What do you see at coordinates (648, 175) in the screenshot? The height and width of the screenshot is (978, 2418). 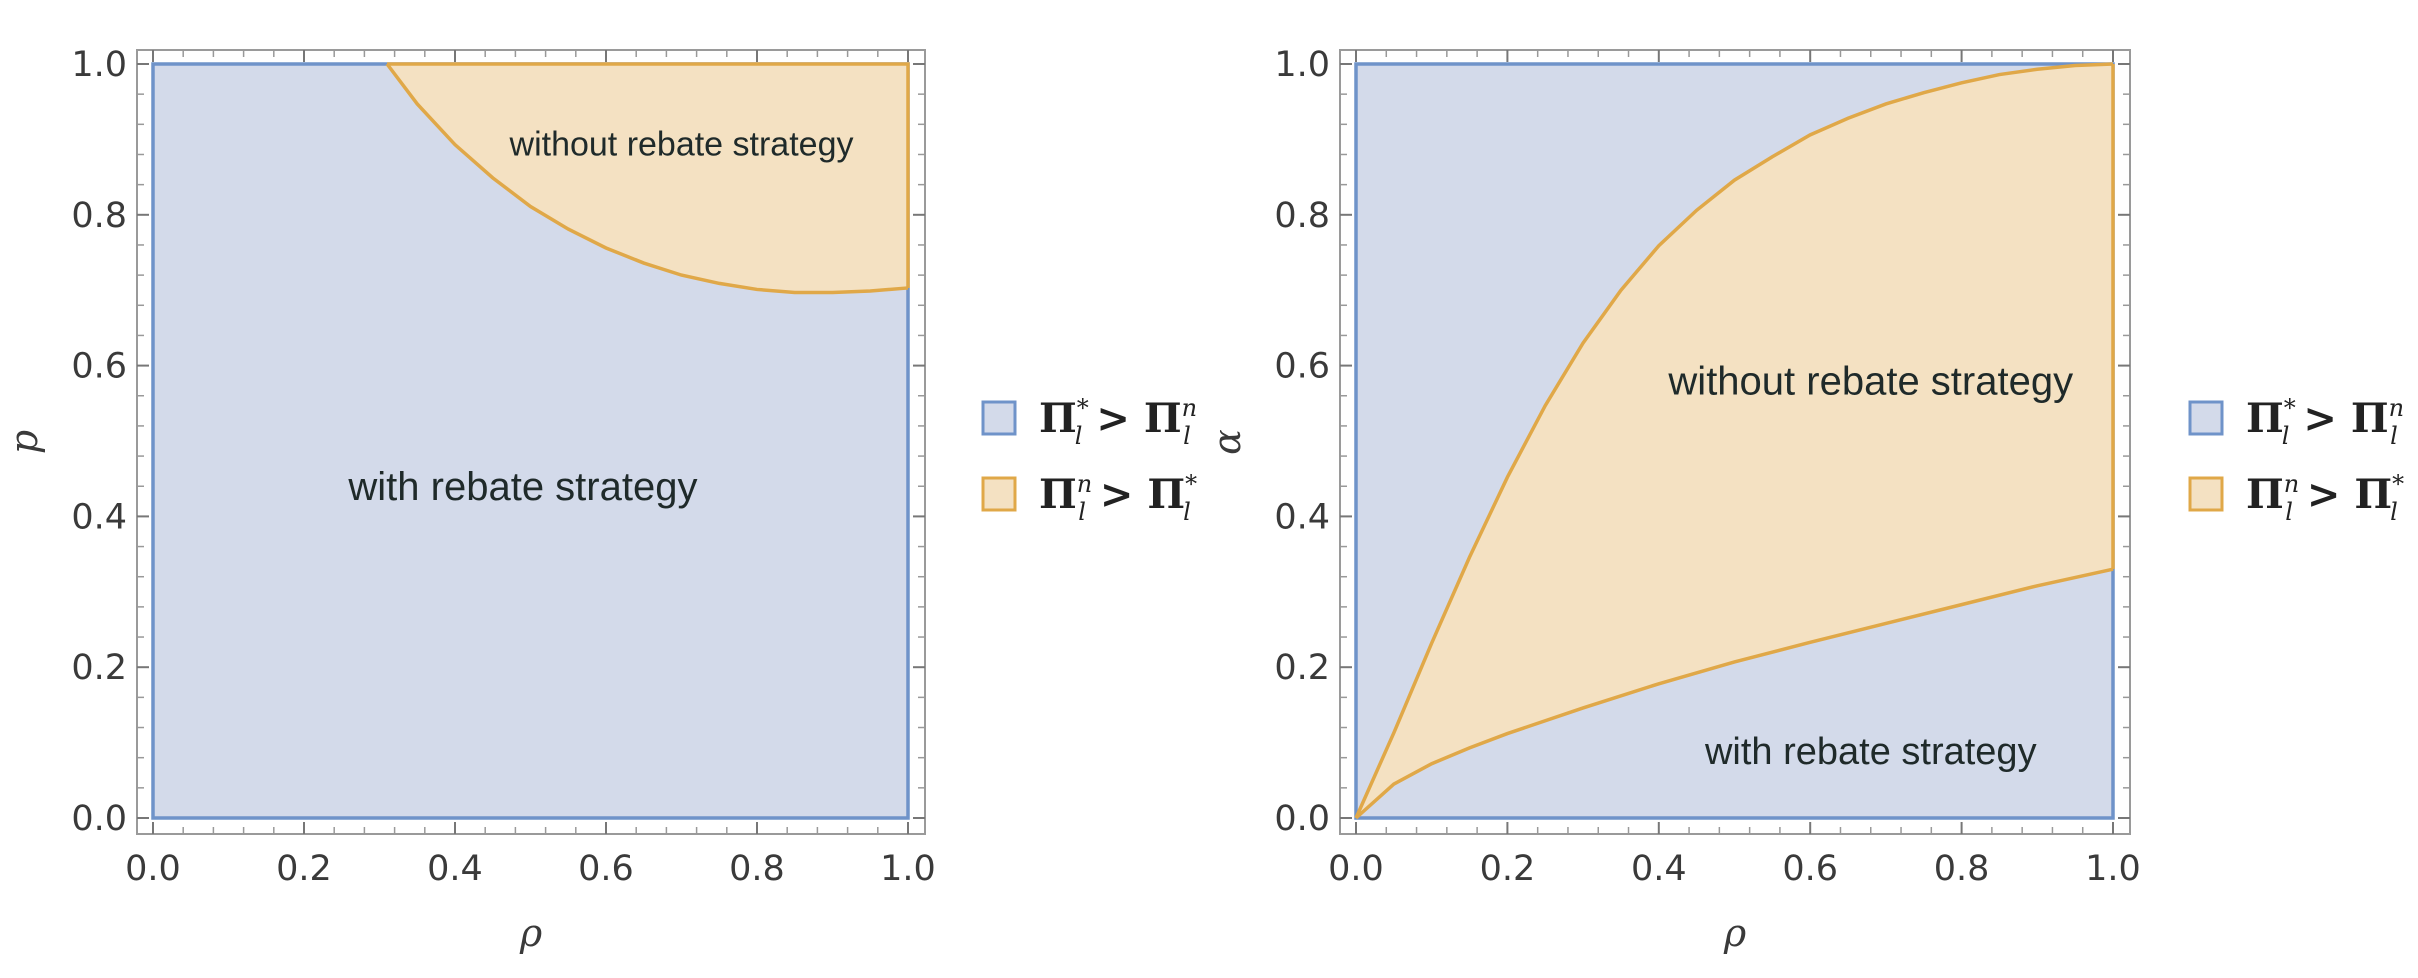 I see `orange-edge` at bounding box center [648, 175].